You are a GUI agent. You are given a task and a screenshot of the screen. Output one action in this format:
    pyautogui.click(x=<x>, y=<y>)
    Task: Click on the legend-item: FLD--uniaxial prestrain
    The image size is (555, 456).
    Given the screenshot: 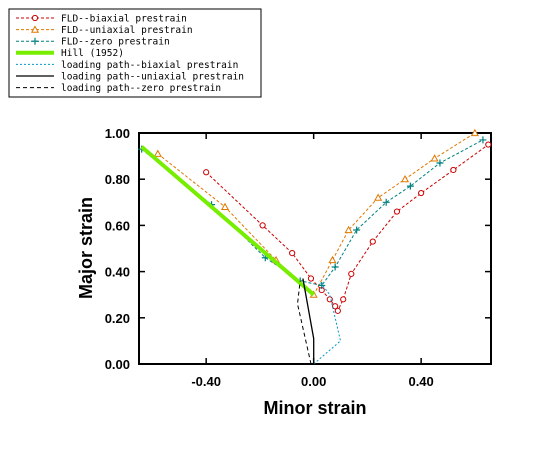 What is the action you would take?
    pyautogui.click(x=104, y=30)
    